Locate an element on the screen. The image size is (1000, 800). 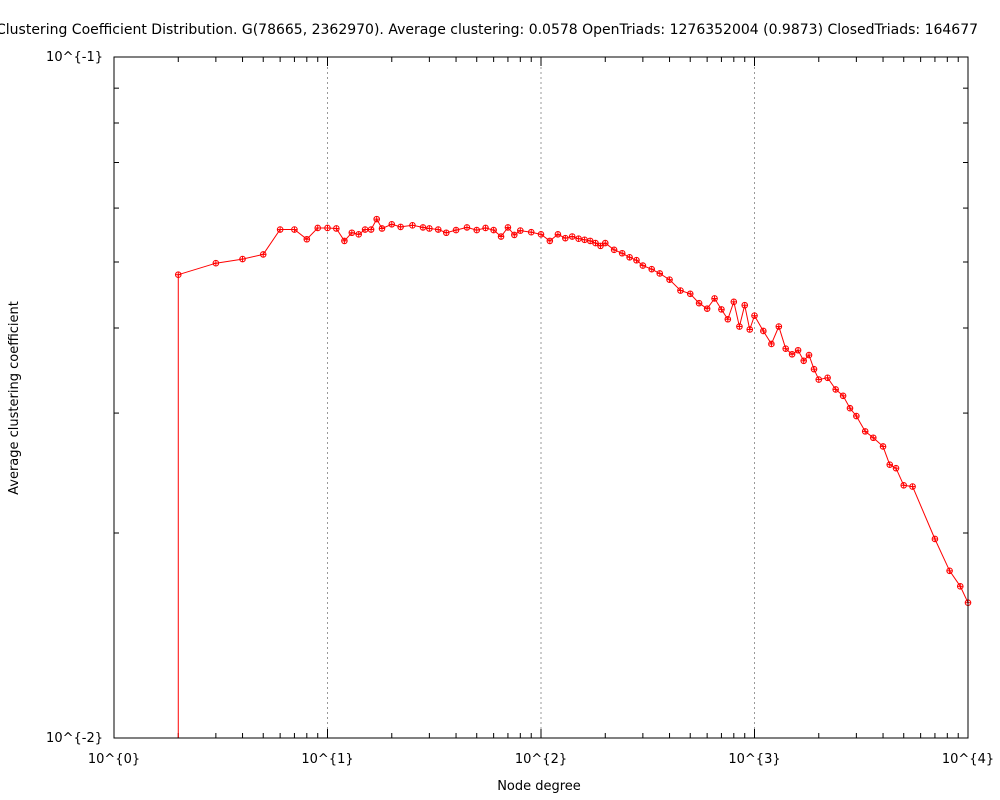
x-axis-label: Node degree is located at coordinates (539, 786).